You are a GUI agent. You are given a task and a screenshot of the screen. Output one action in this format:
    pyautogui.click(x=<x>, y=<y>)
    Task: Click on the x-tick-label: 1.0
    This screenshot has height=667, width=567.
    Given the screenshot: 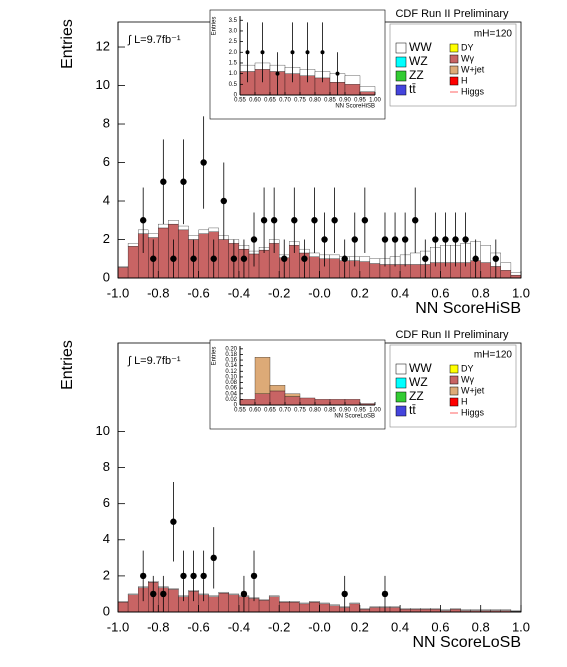 What is the action you would take?
    pyautogui.click(x=521, y=292)
    